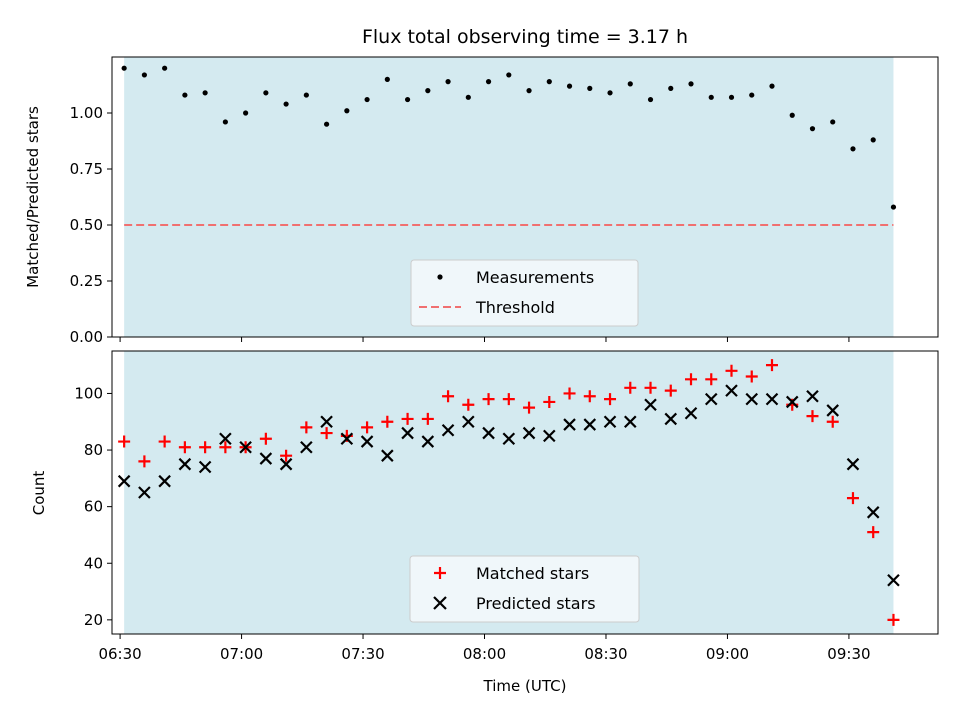  Describe the element at coordinates (93, 450) in the screenshot. I see `count-y-tick-label: 80` at that location.